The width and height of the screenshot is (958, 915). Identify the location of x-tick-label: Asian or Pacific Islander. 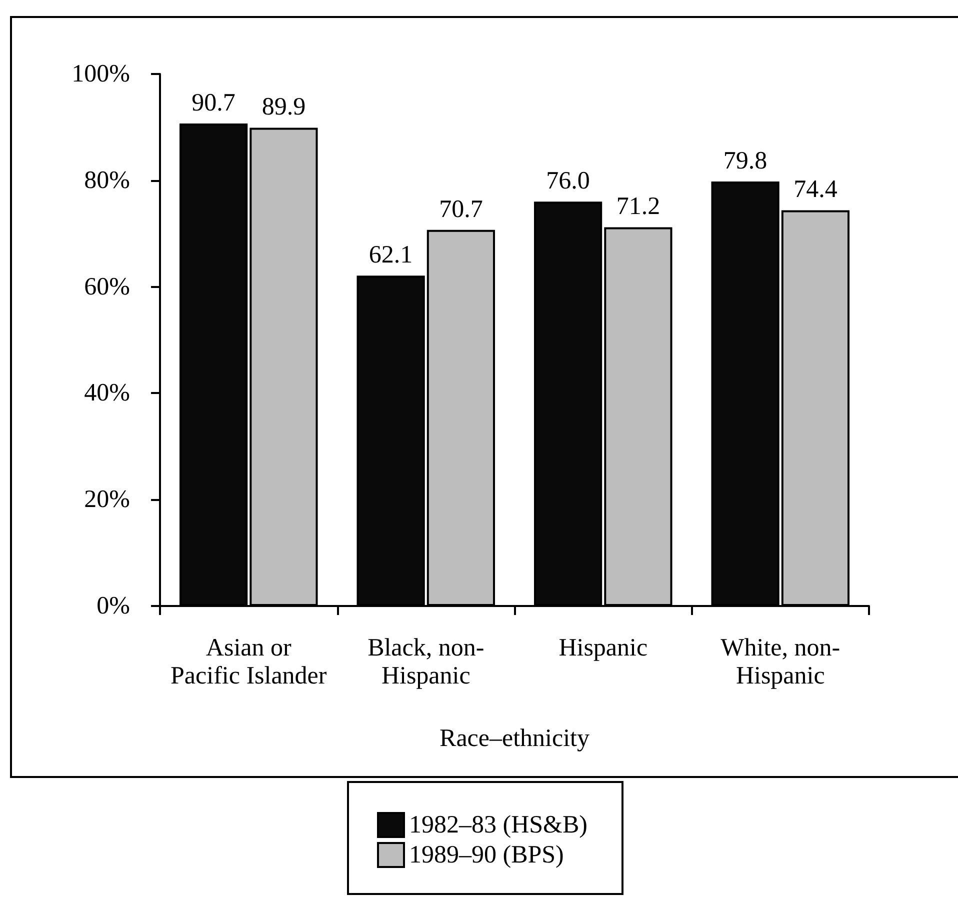
(249, 662).